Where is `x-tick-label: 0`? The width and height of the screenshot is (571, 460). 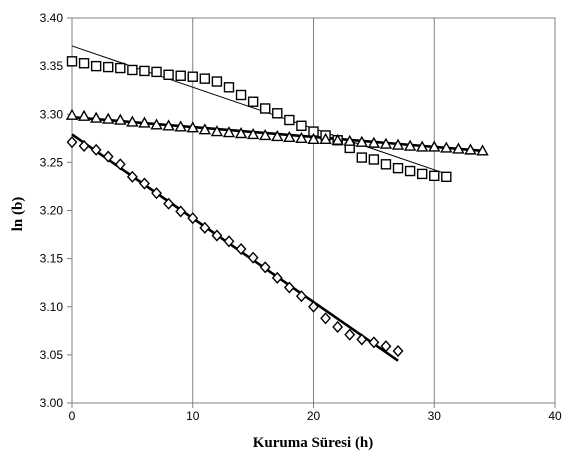
x-tick-label: 0 is located at coordinates (72, 416).